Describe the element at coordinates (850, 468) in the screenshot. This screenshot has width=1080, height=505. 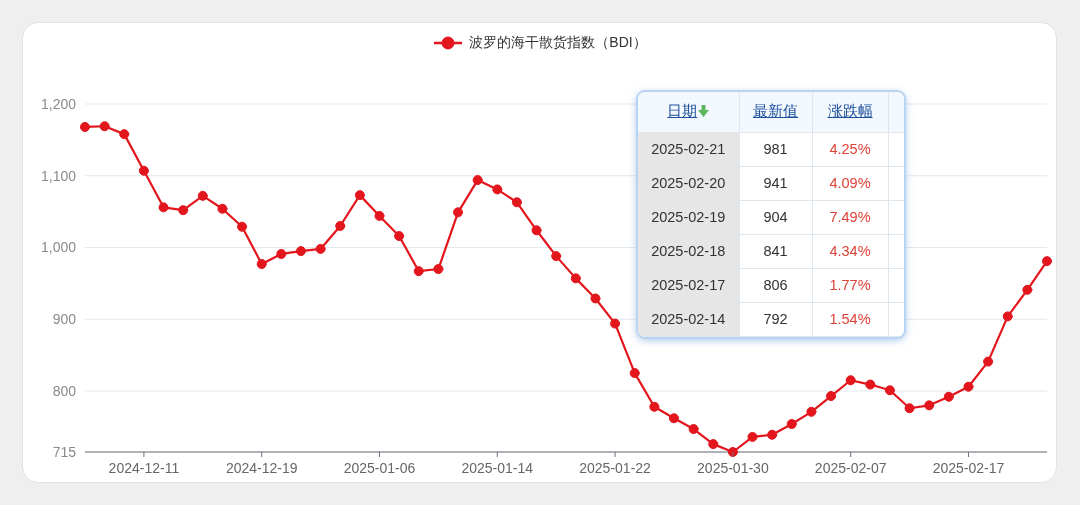
I see `x-tick-label: 2025-02-07` at that location.